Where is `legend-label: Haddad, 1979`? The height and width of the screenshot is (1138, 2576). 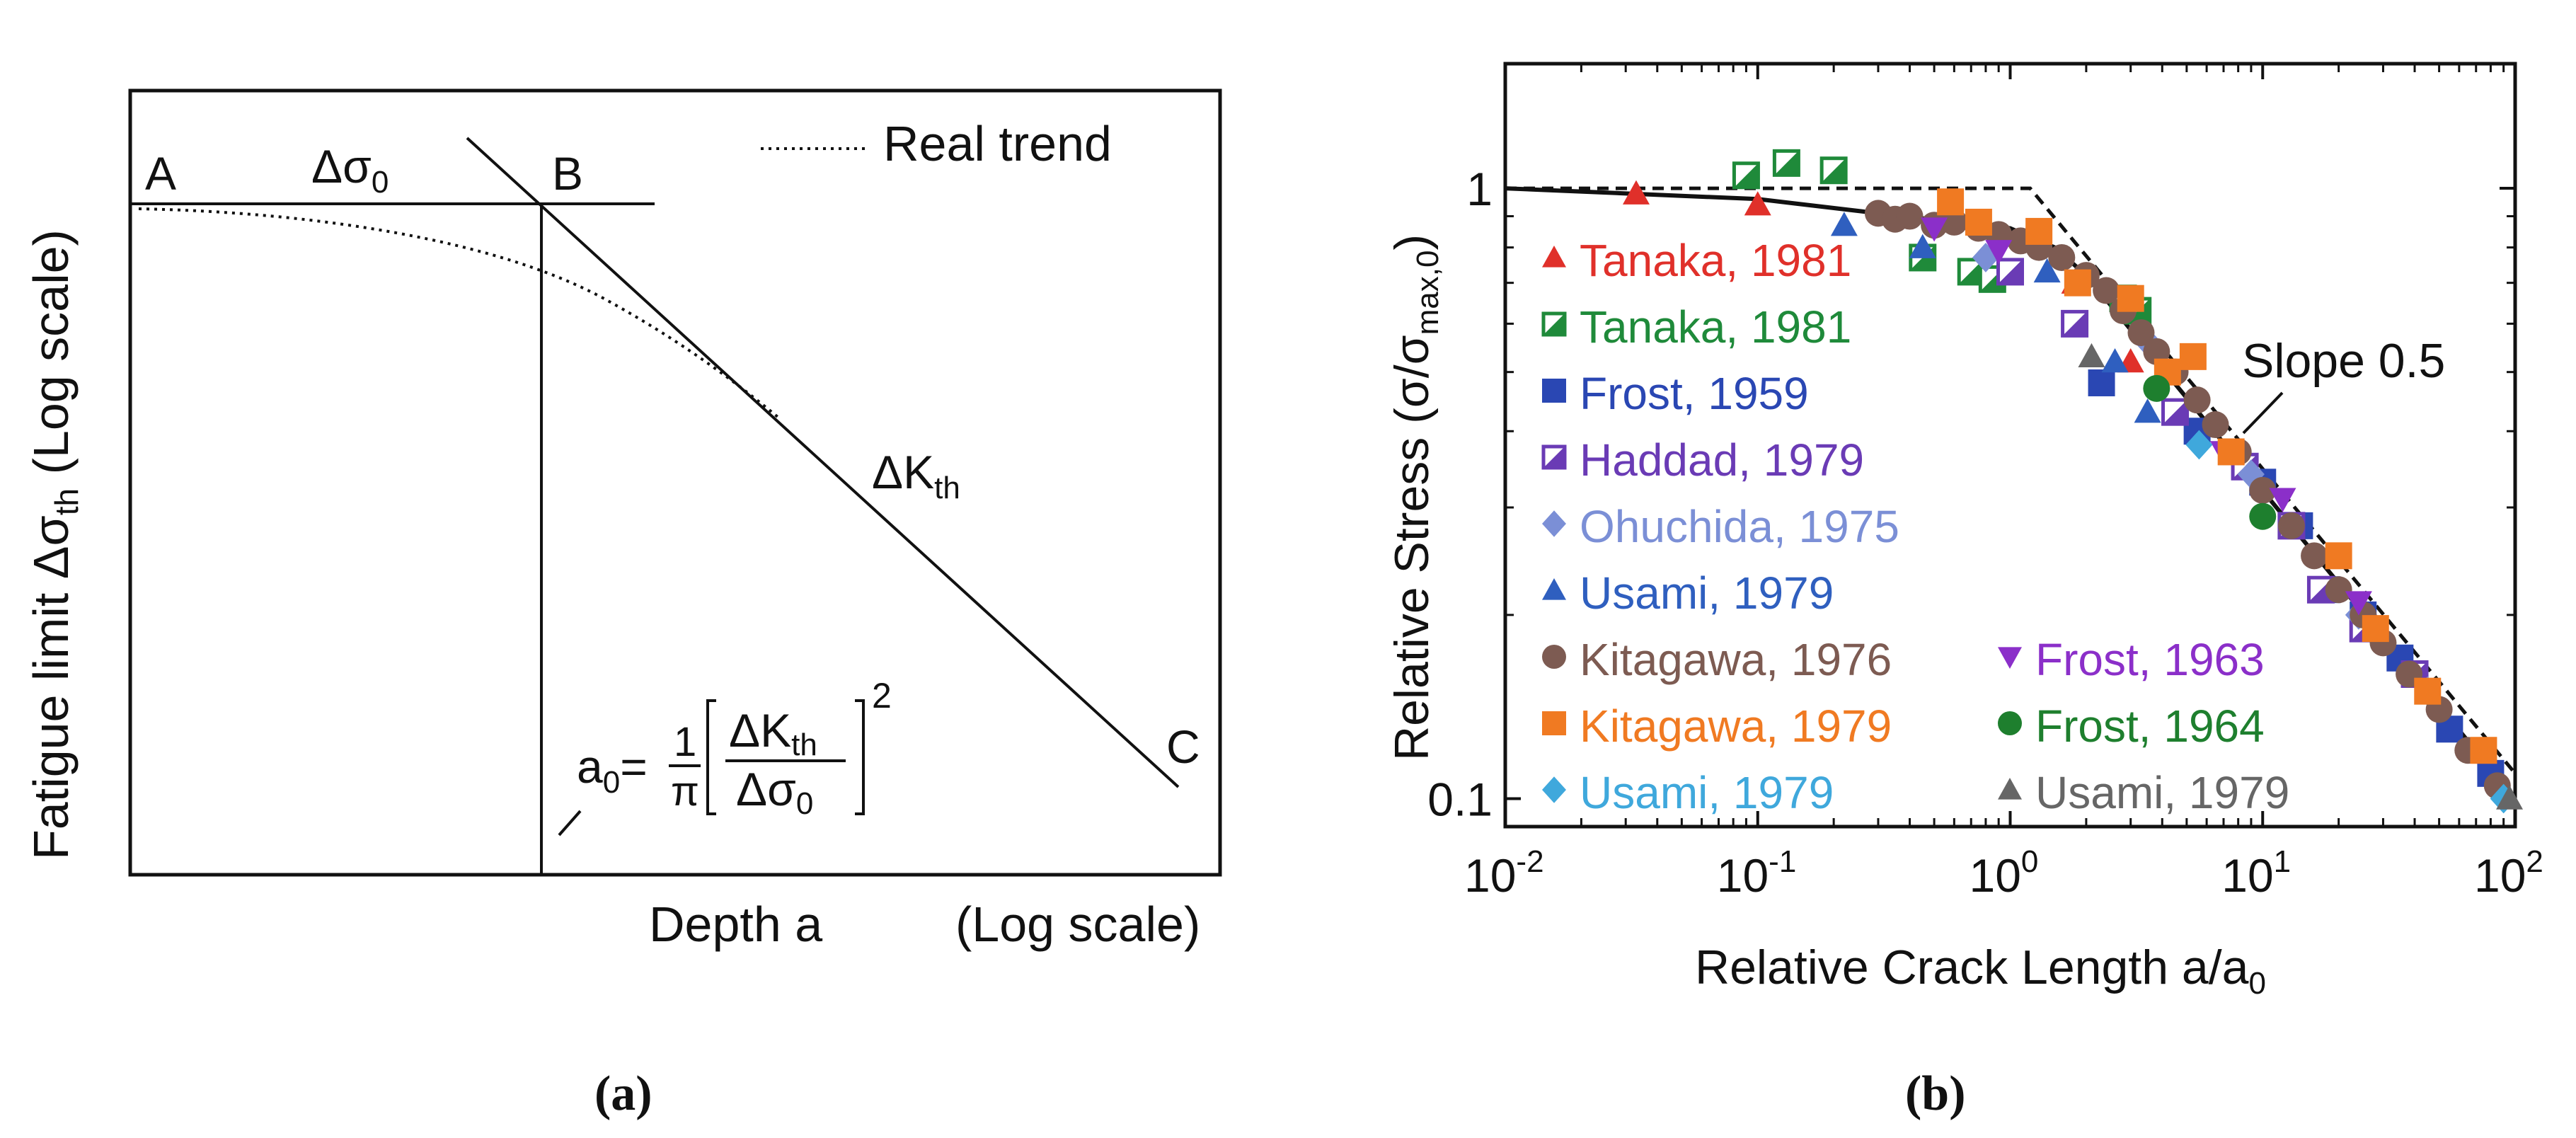 legend-label: Haddad, 1979 is located at coordinates (1722, 460).